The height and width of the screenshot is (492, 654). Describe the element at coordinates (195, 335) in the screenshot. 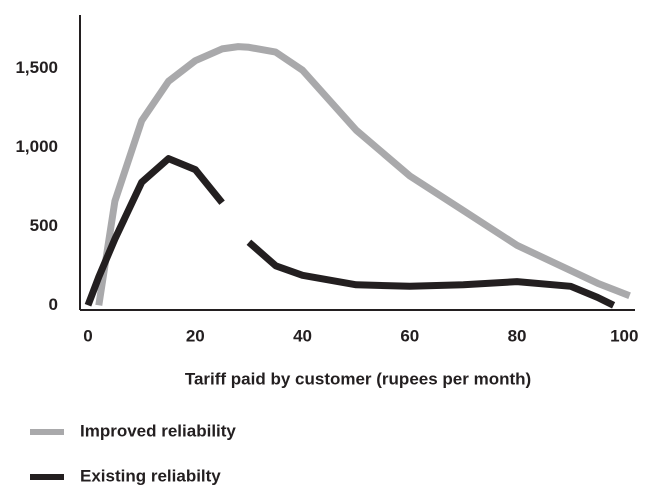

I see `x-tick-label: 20` at that location.